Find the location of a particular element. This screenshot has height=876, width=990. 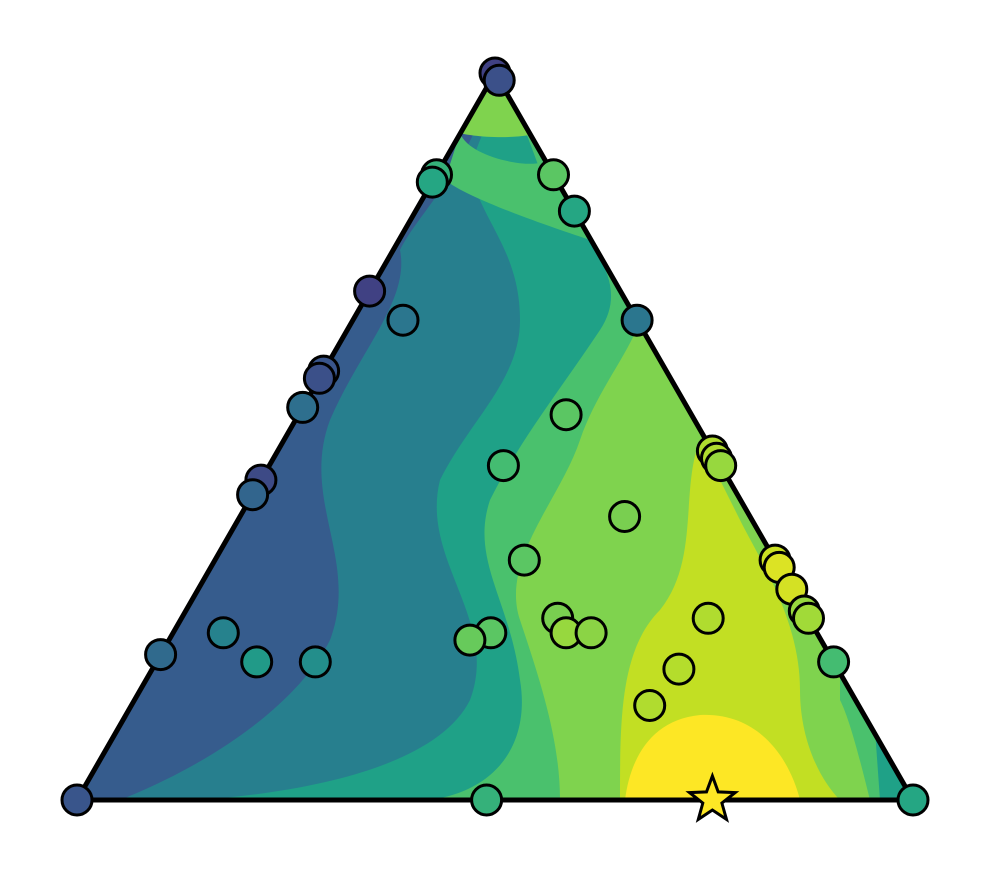

optimum-marker is located at coordinates (712, 797).